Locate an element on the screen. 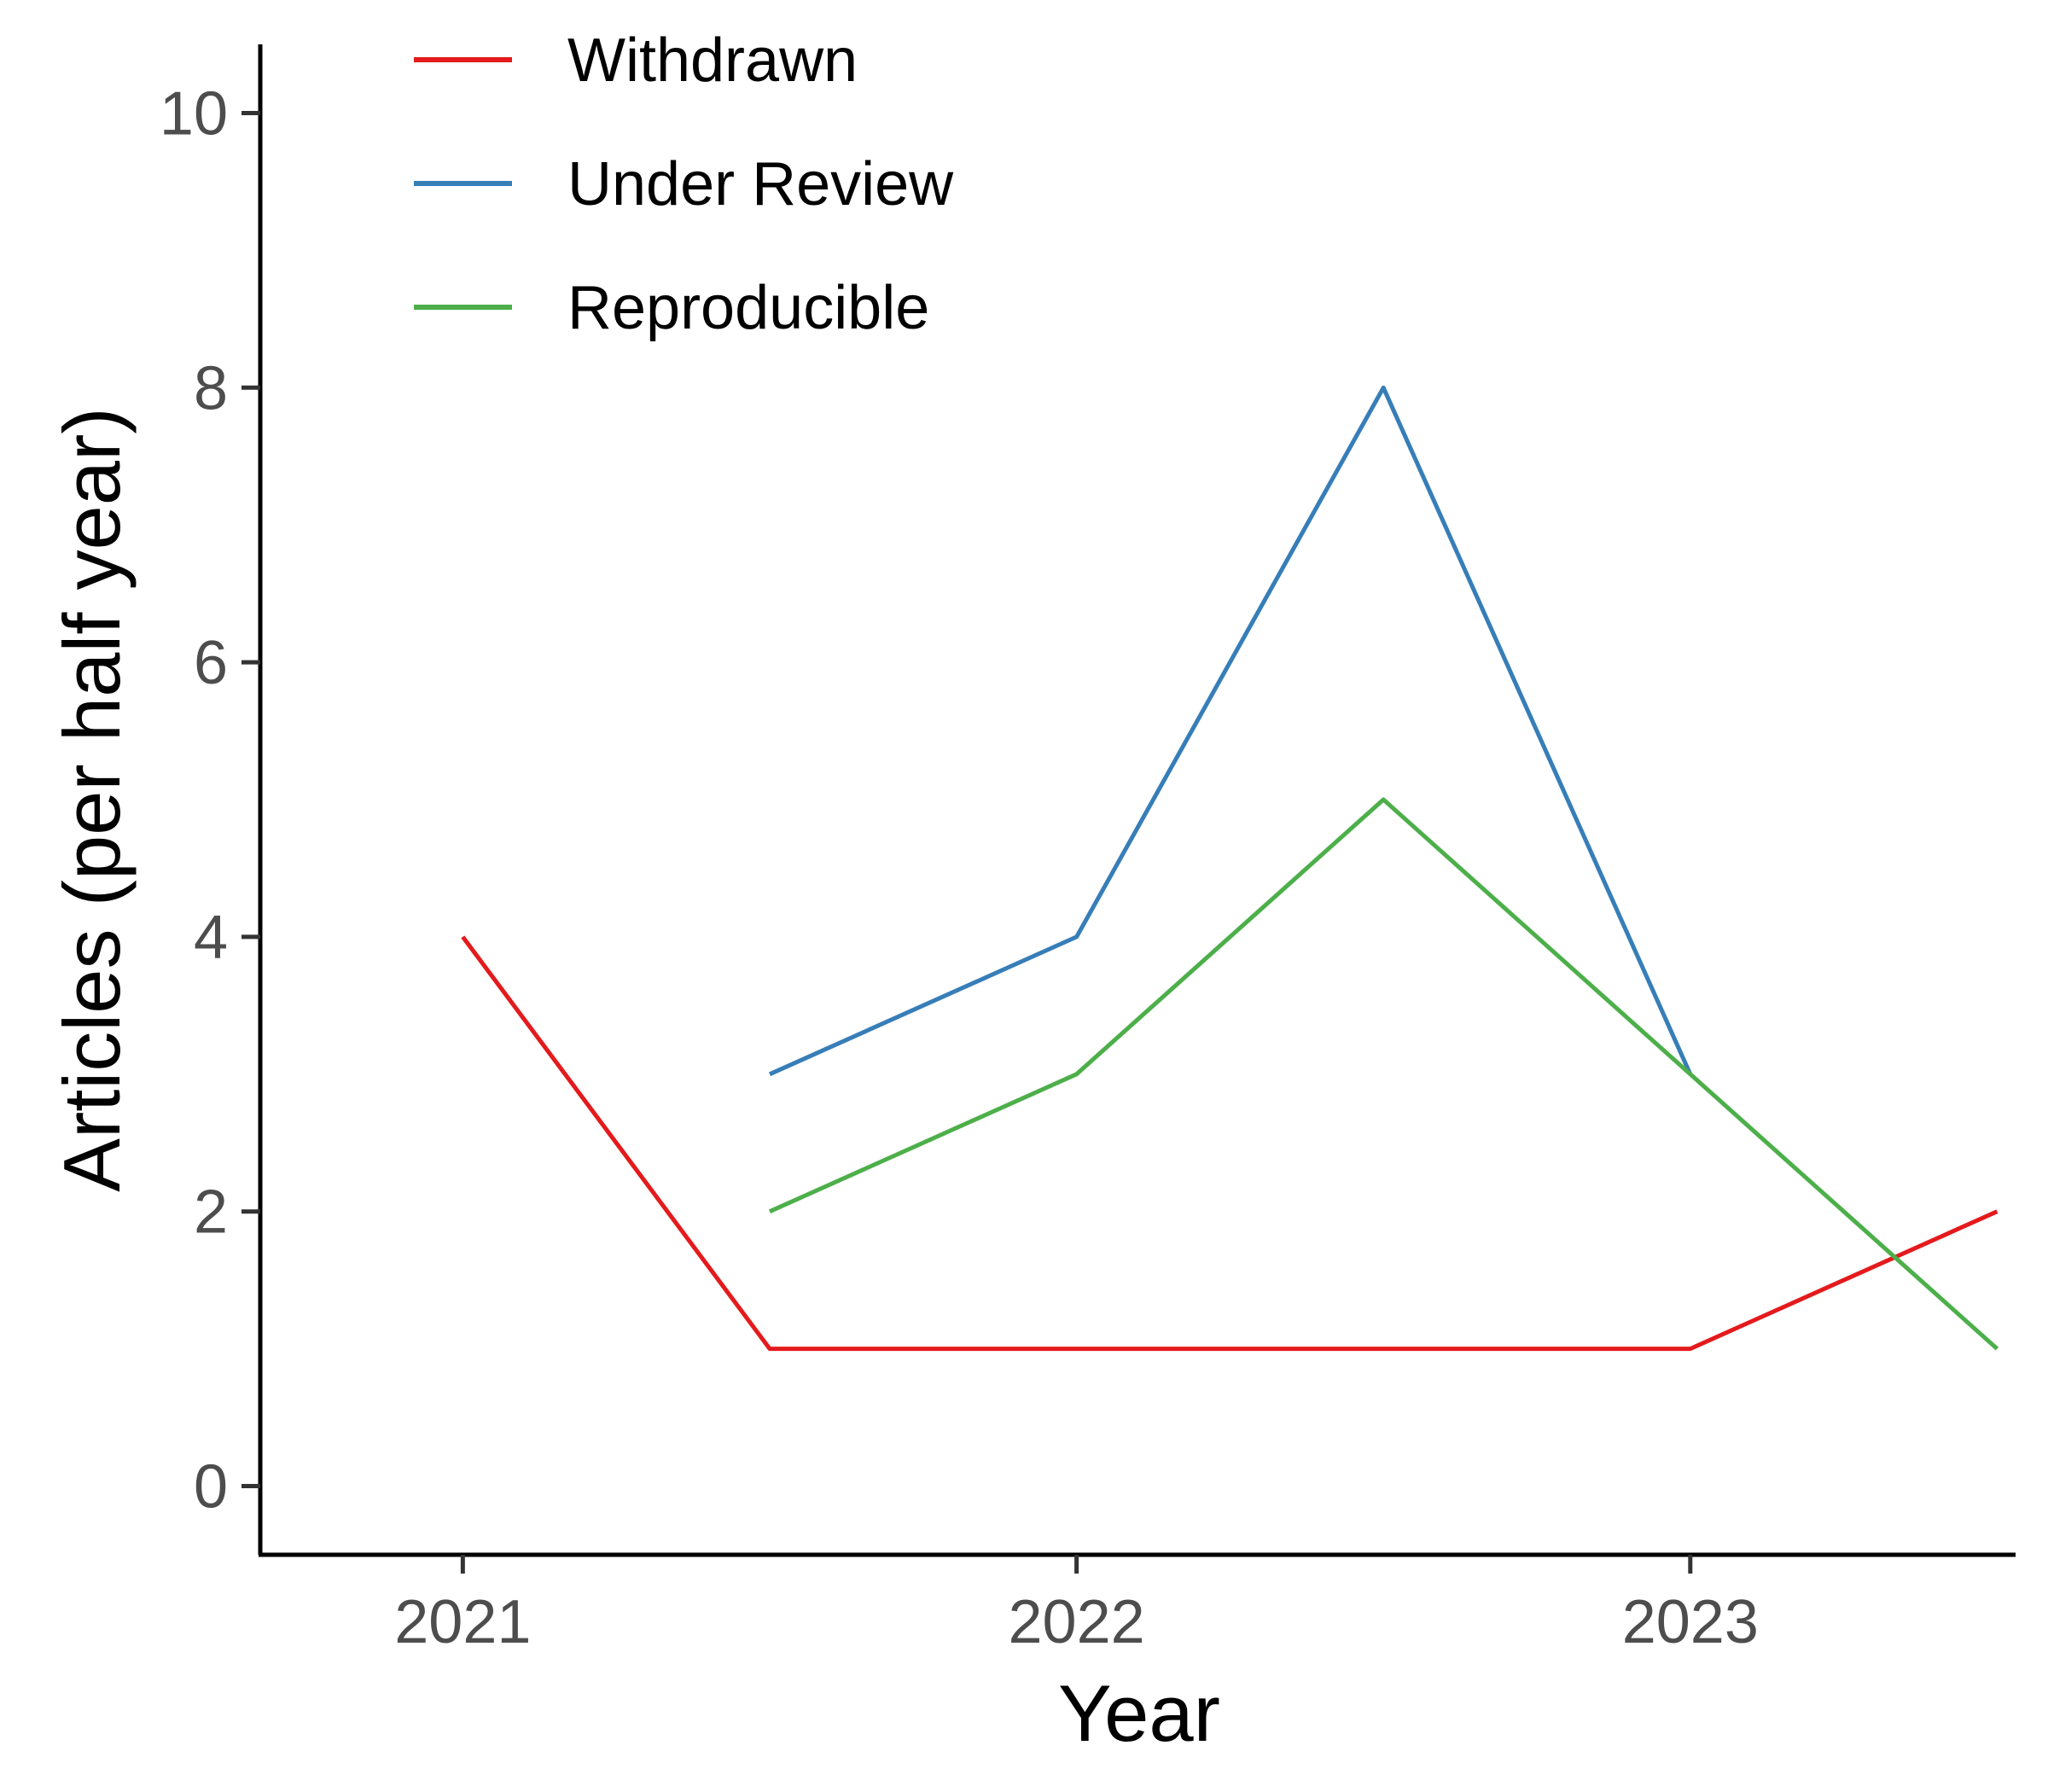 The height and width of the screenshot is (1792, 2048). legend-item: Withdrawn is located at coordinates (636, 61).